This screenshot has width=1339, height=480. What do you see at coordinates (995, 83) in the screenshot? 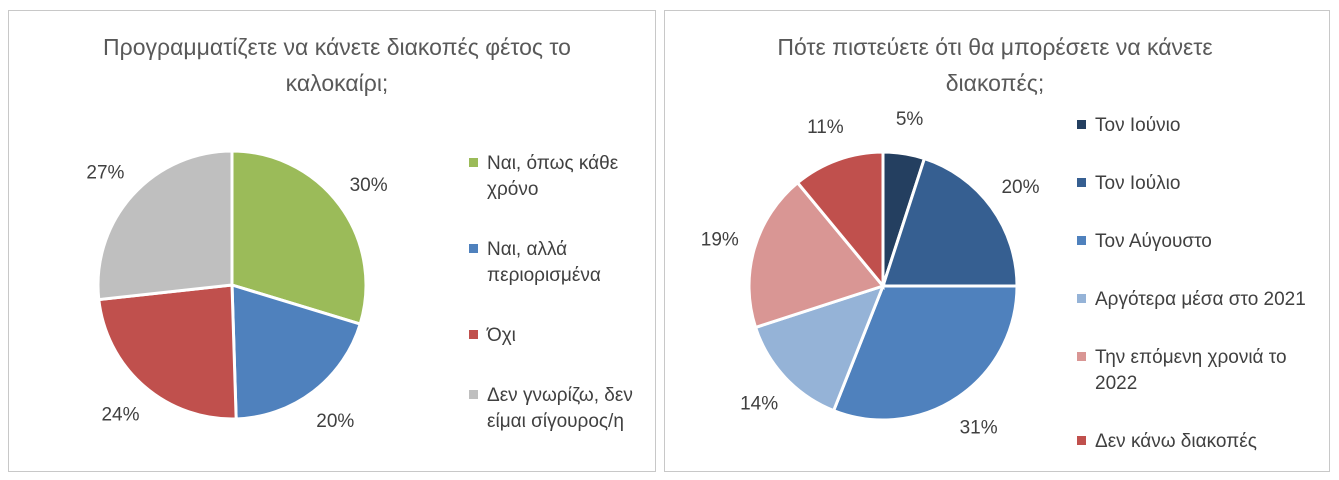
I see `chart-title-line: διακοπές;` at bounding box center [995, 83].